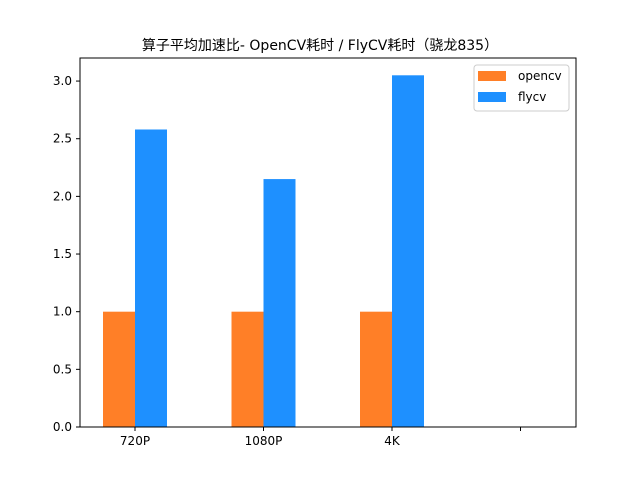 The height and width of the screenshot is (484, 640). What do you see at coordinates (264, 441) in the screenshot?
I see `x-tick-label: 1080P` at bounding box center [264, 441].